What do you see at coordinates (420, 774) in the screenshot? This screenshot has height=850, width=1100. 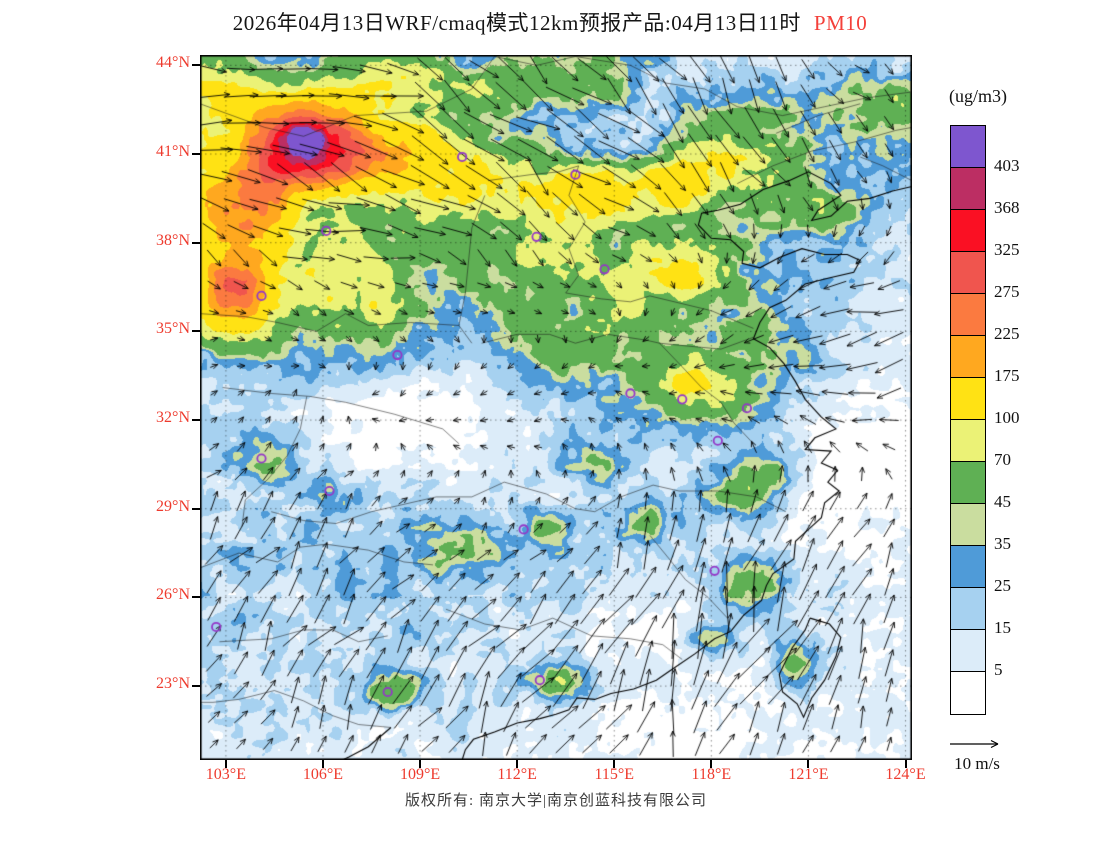 I see `lon-tick-label: 109°E` at bounding box center [420, 774].